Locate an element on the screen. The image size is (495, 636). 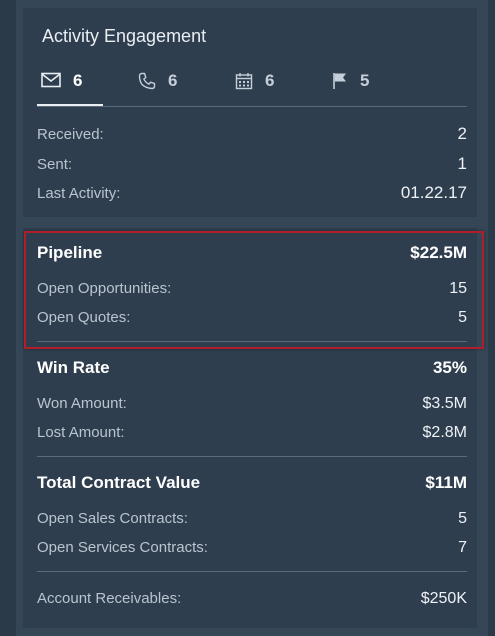
pipeline-title: Pipeline is located at coordinates (70, 252).